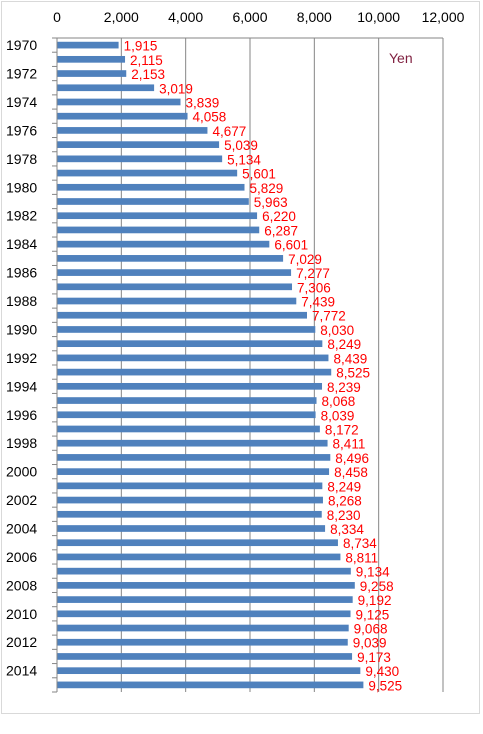 The width and height of the screenshot is (483, 734). I want to click on data-label: 9,173, so click(374, 657).